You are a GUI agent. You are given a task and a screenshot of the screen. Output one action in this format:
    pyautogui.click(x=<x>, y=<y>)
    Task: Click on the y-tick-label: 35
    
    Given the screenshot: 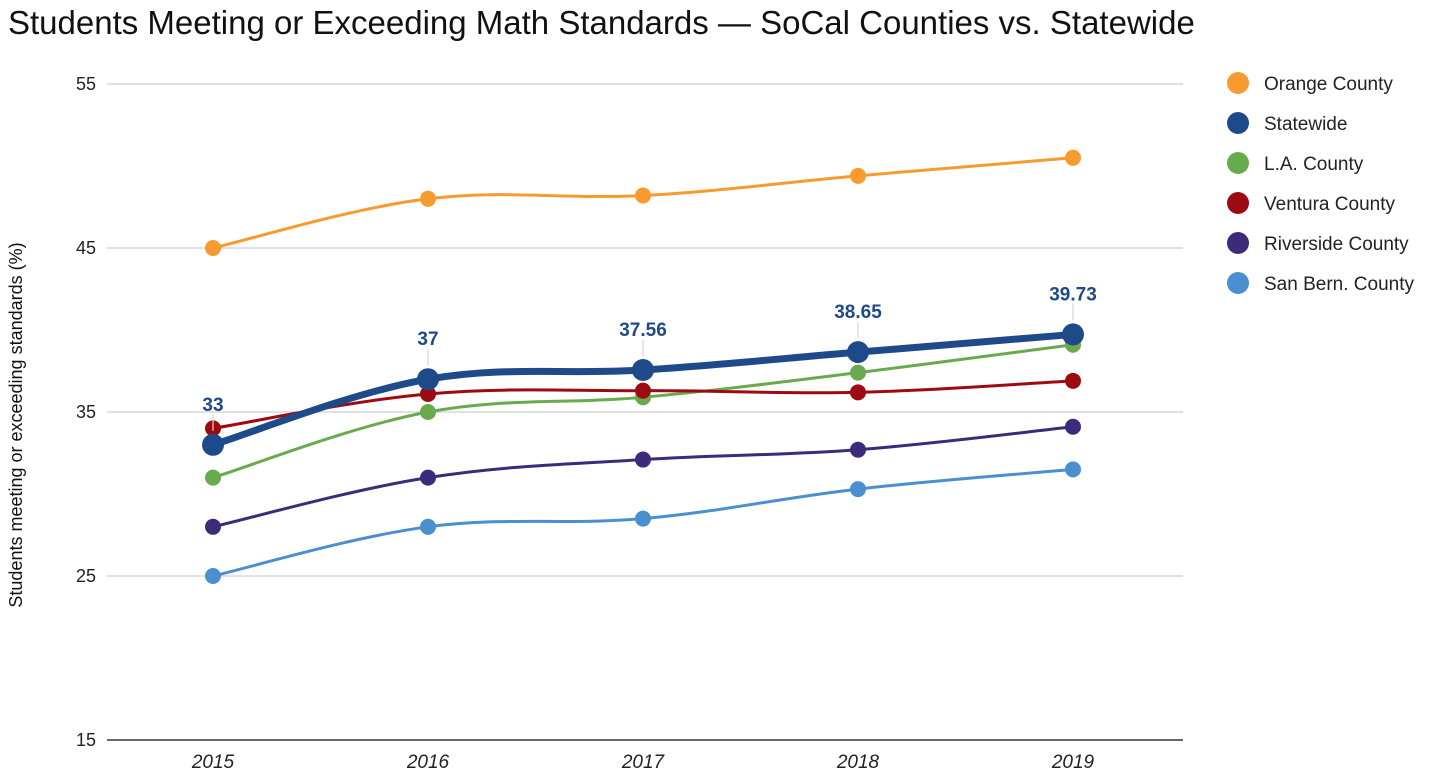 What is the action you would take?
    pyautogui.click(x=86, y=412)
    